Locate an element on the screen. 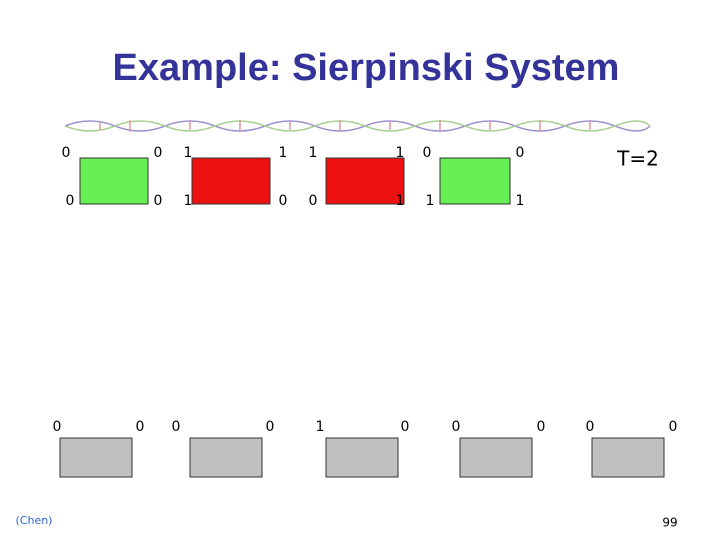  slide-title: Example: Sierpinski System is located at coordinates (366, 68).